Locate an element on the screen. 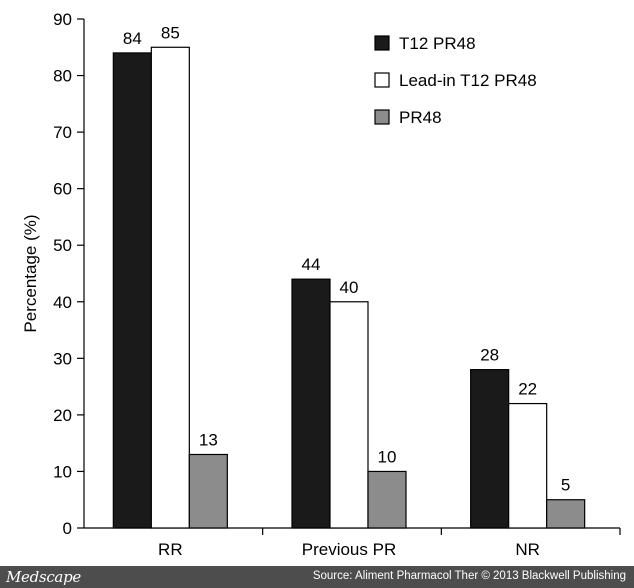 Image resolution: width=634 pixels, height=588 pixels. x-tick-label: Previous PR is located at coordinates (349, 549).